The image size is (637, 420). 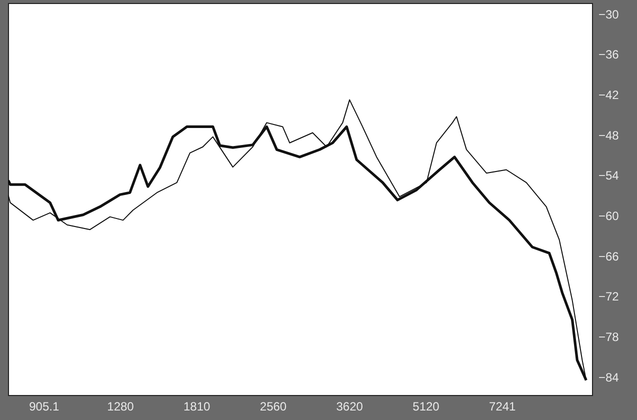 What do you see at coordinates (609, 377) in the screenshot?
I see `y-tick-label: −84` at bounding box center [609, 377].